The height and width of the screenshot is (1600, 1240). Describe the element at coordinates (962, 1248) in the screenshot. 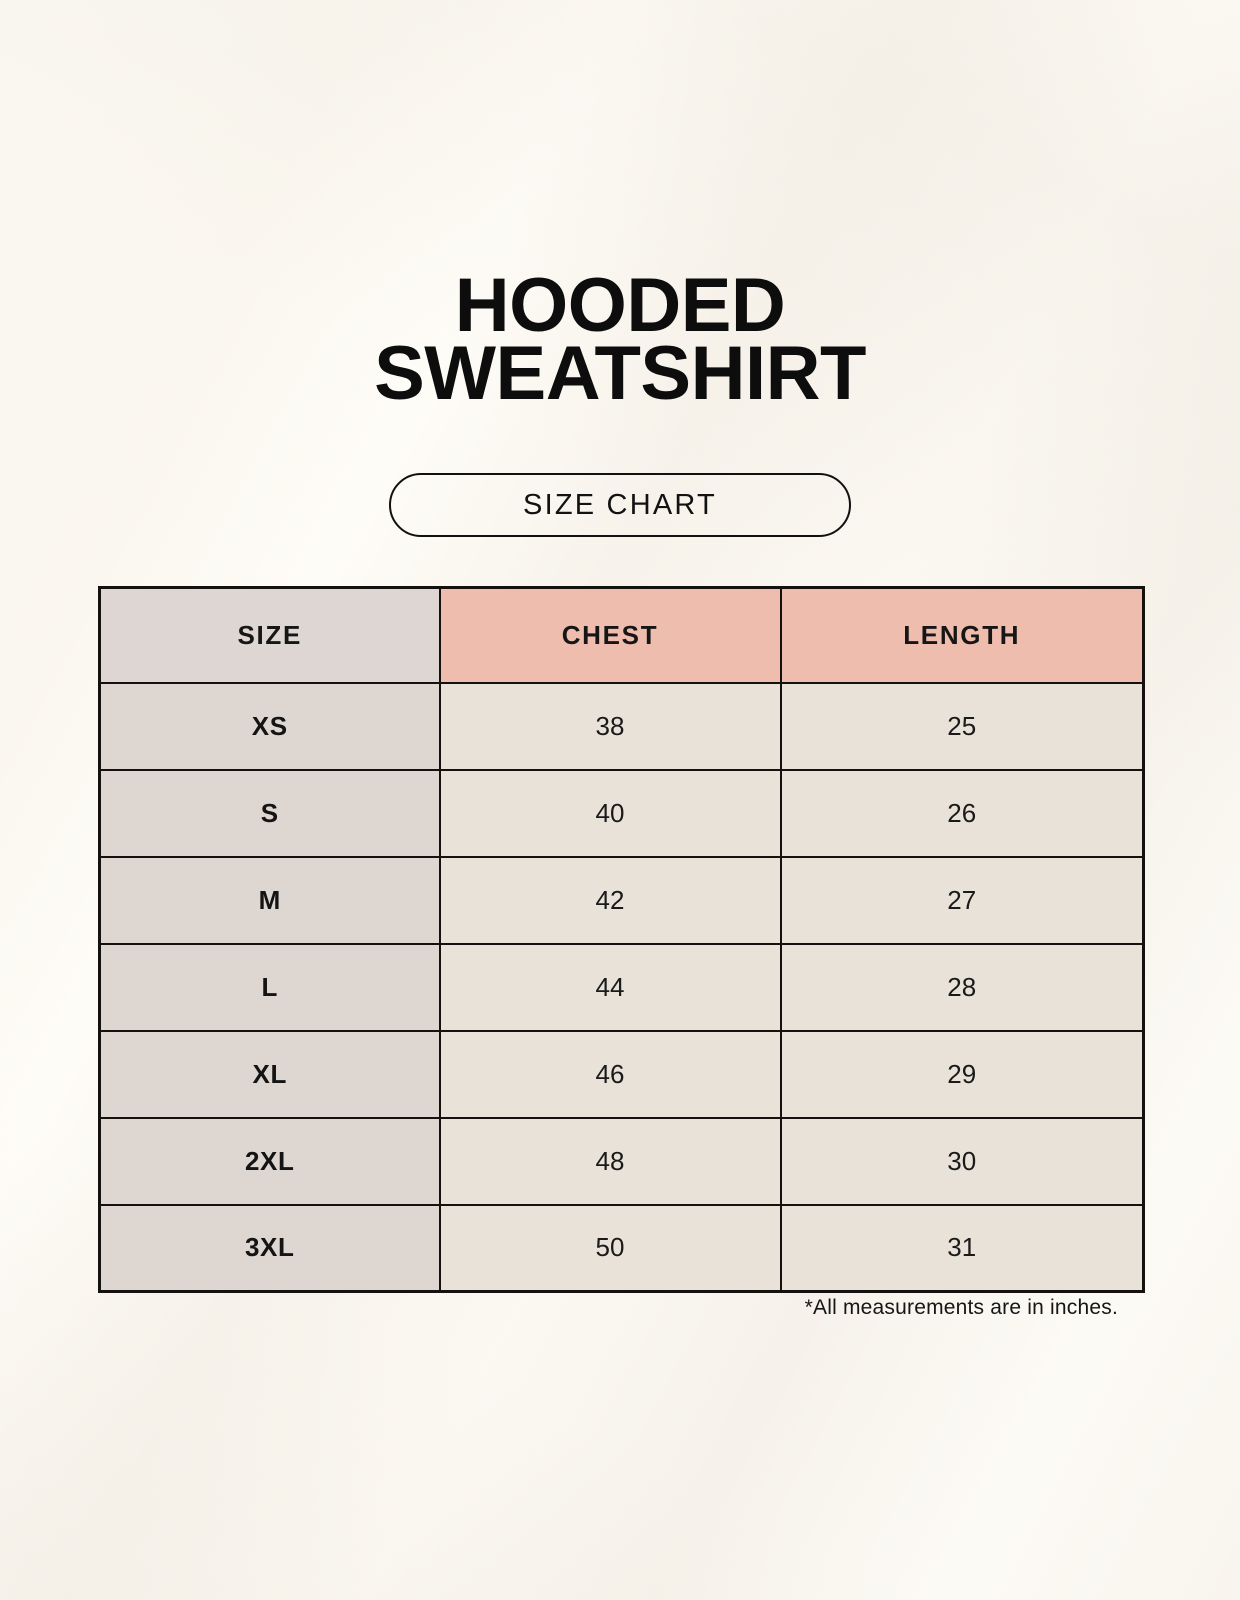

I see `cell-length: 31` at that location.